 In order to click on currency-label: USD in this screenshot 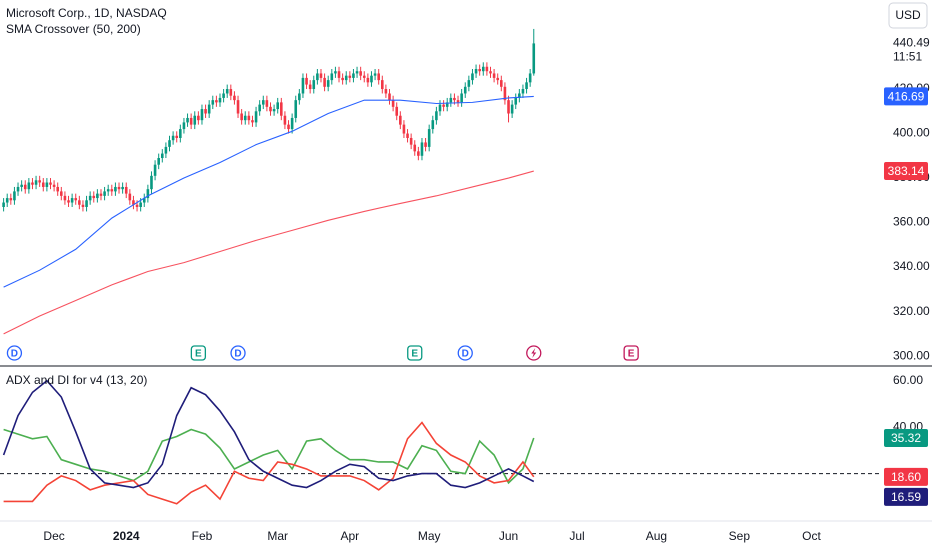, I will do `click(908, 15)`.